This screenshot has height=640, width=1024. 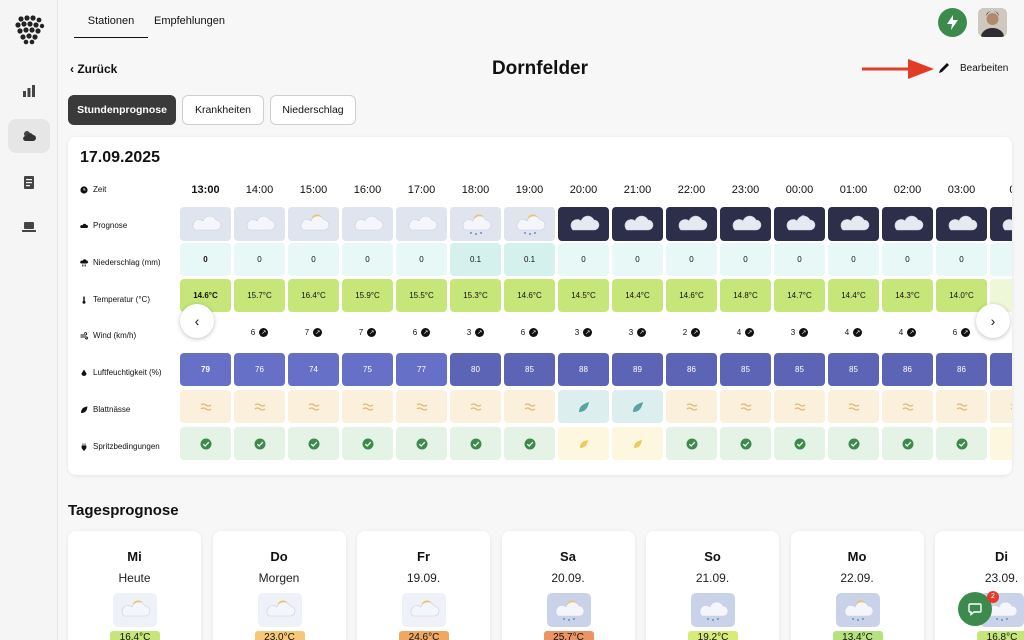 I want to click on day-card: So 21.09. 19.2°C, so click(x=712, y=585).